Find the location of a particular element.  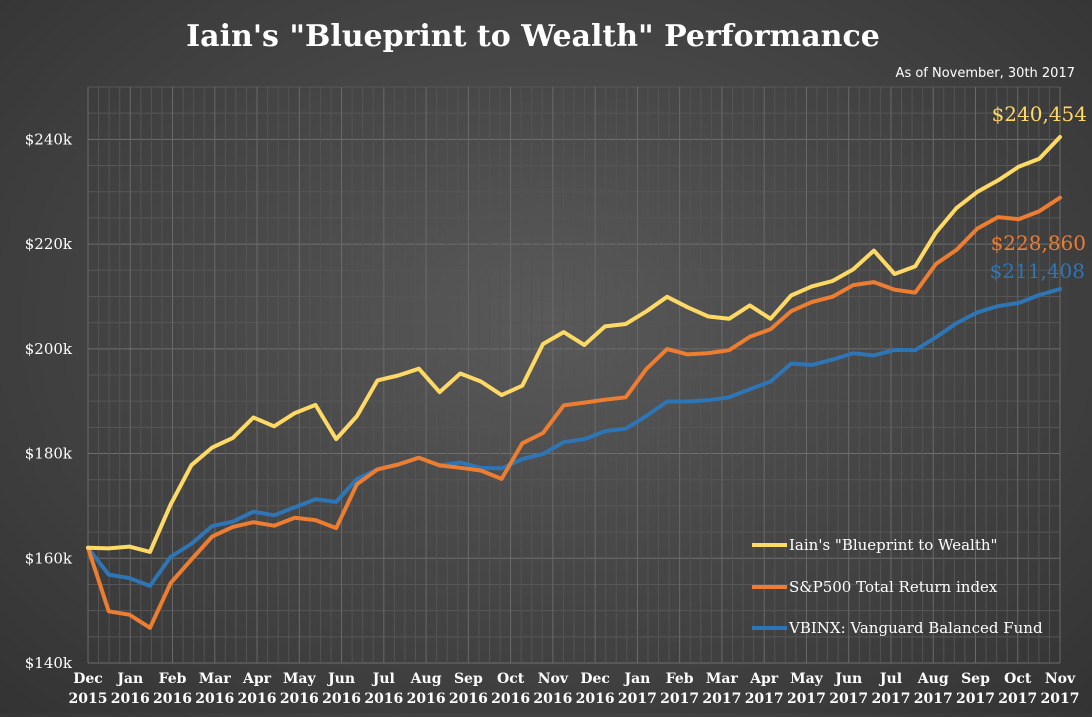

chart-title: Iain's "Blueprint to Wealth" Performance is located at coordinates (533, 36).